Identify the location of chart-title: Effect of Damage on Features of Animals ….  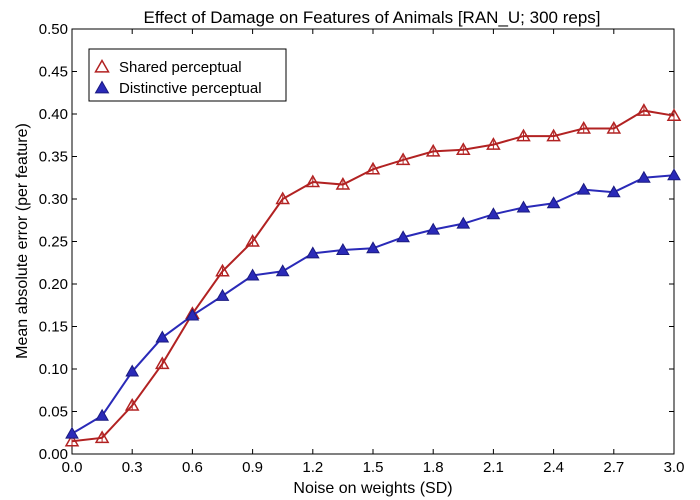
(371, 17).